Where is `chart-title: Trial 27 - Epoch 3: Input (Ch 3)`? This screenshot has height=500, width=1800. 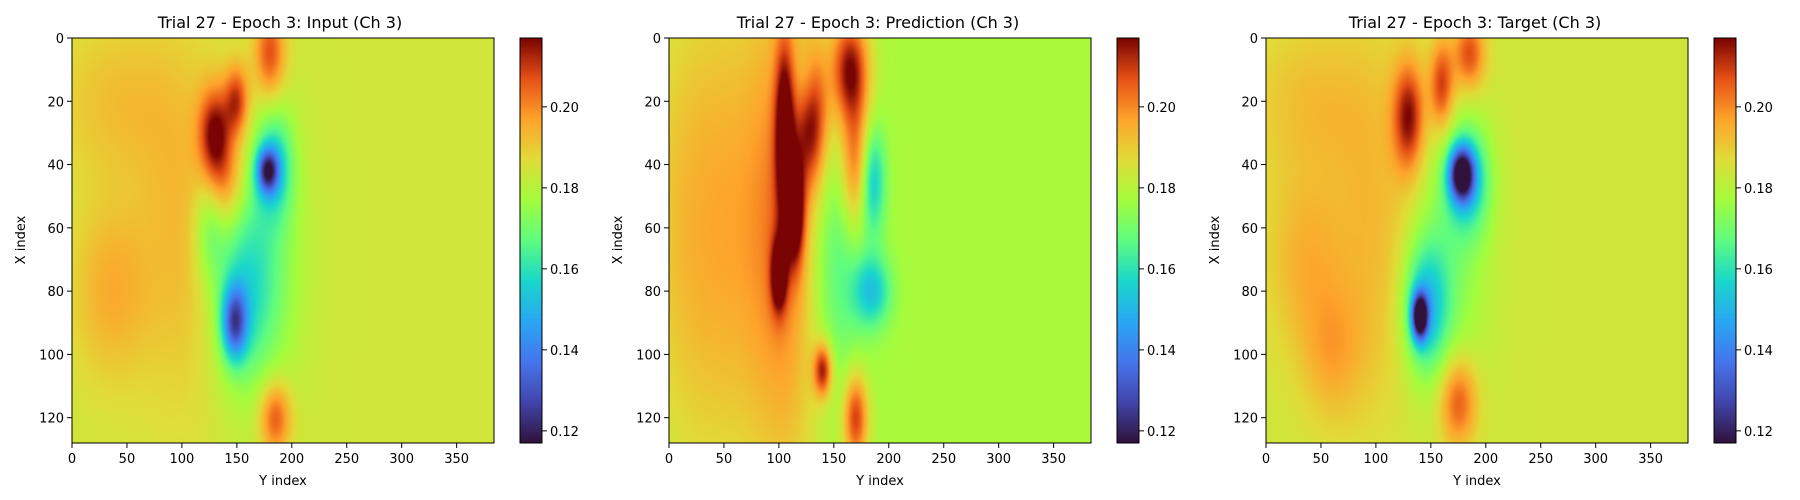
chart-title: Trial 27 - Epoch 3: Input (Ch 3) is located at coordinates (279, 22).